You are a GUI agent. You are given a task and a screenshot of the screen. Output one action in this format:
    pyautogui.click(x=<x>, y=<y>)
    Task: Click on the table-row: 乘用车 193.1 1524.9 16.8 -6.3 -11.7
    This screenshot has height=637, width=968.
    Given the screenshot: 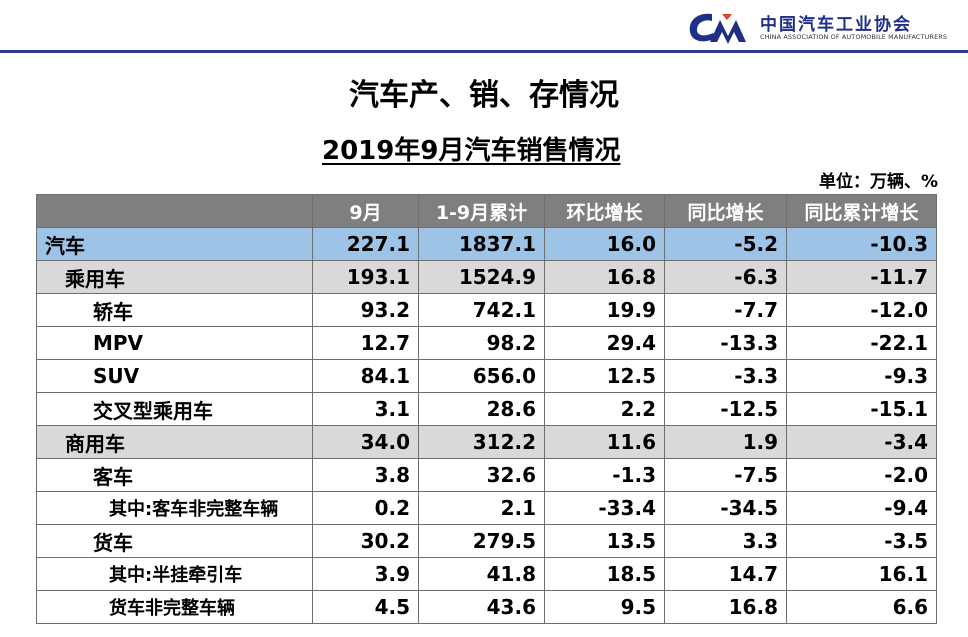 What is the action you would take?
    pyautogui.click(x=486, y=277)
    